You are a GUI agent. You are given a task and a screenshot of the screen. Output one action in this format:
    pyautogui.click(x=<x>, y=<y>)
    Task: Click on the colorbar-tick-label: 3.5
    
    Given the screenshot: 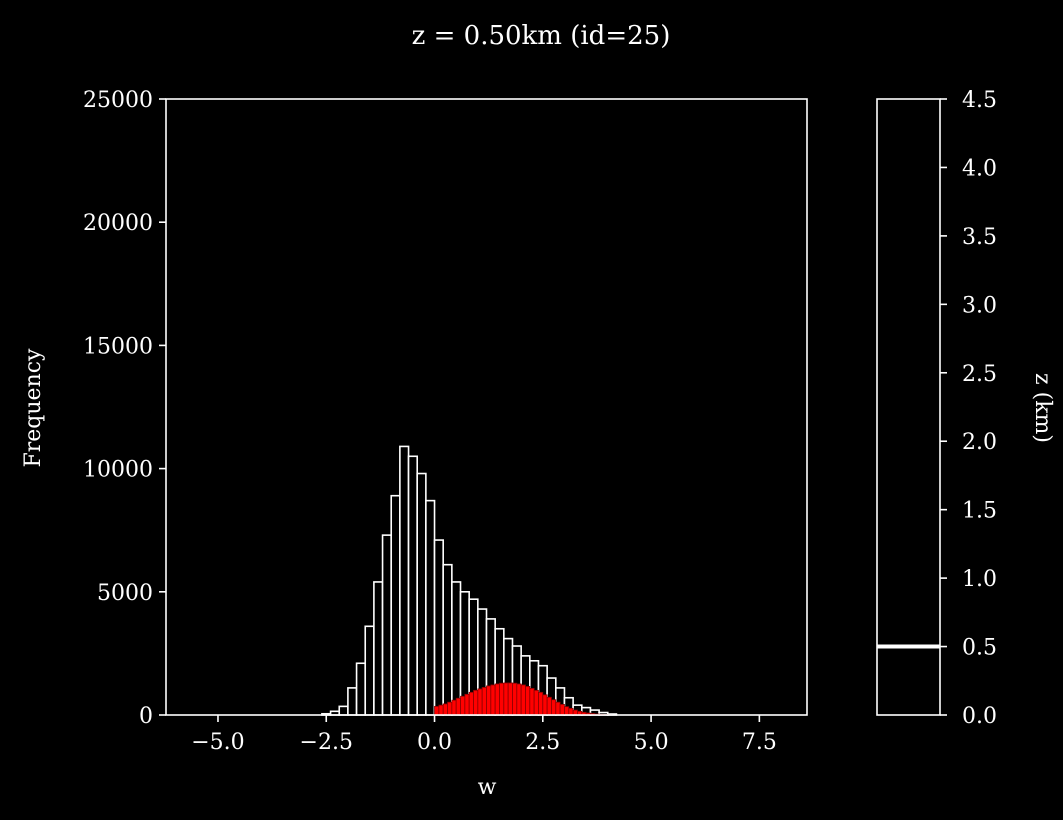 What is the action you would take?
    pyautogui.click(x=979, y=237)
    